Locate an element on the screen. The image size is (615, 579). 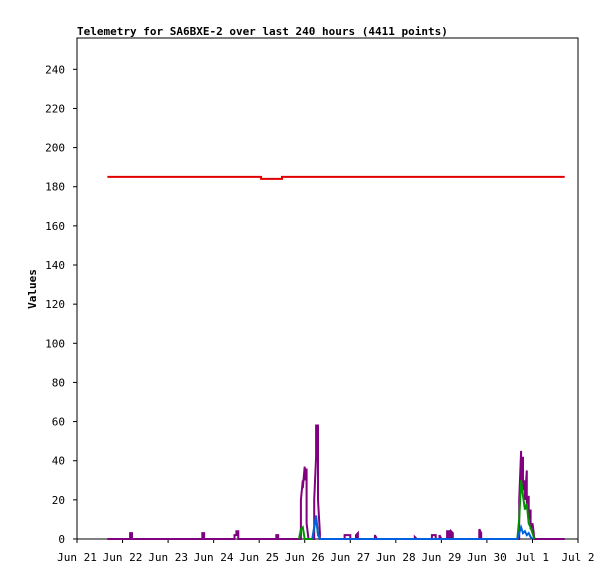
y-tick-label: 0 is located at coordinates (61, 539).